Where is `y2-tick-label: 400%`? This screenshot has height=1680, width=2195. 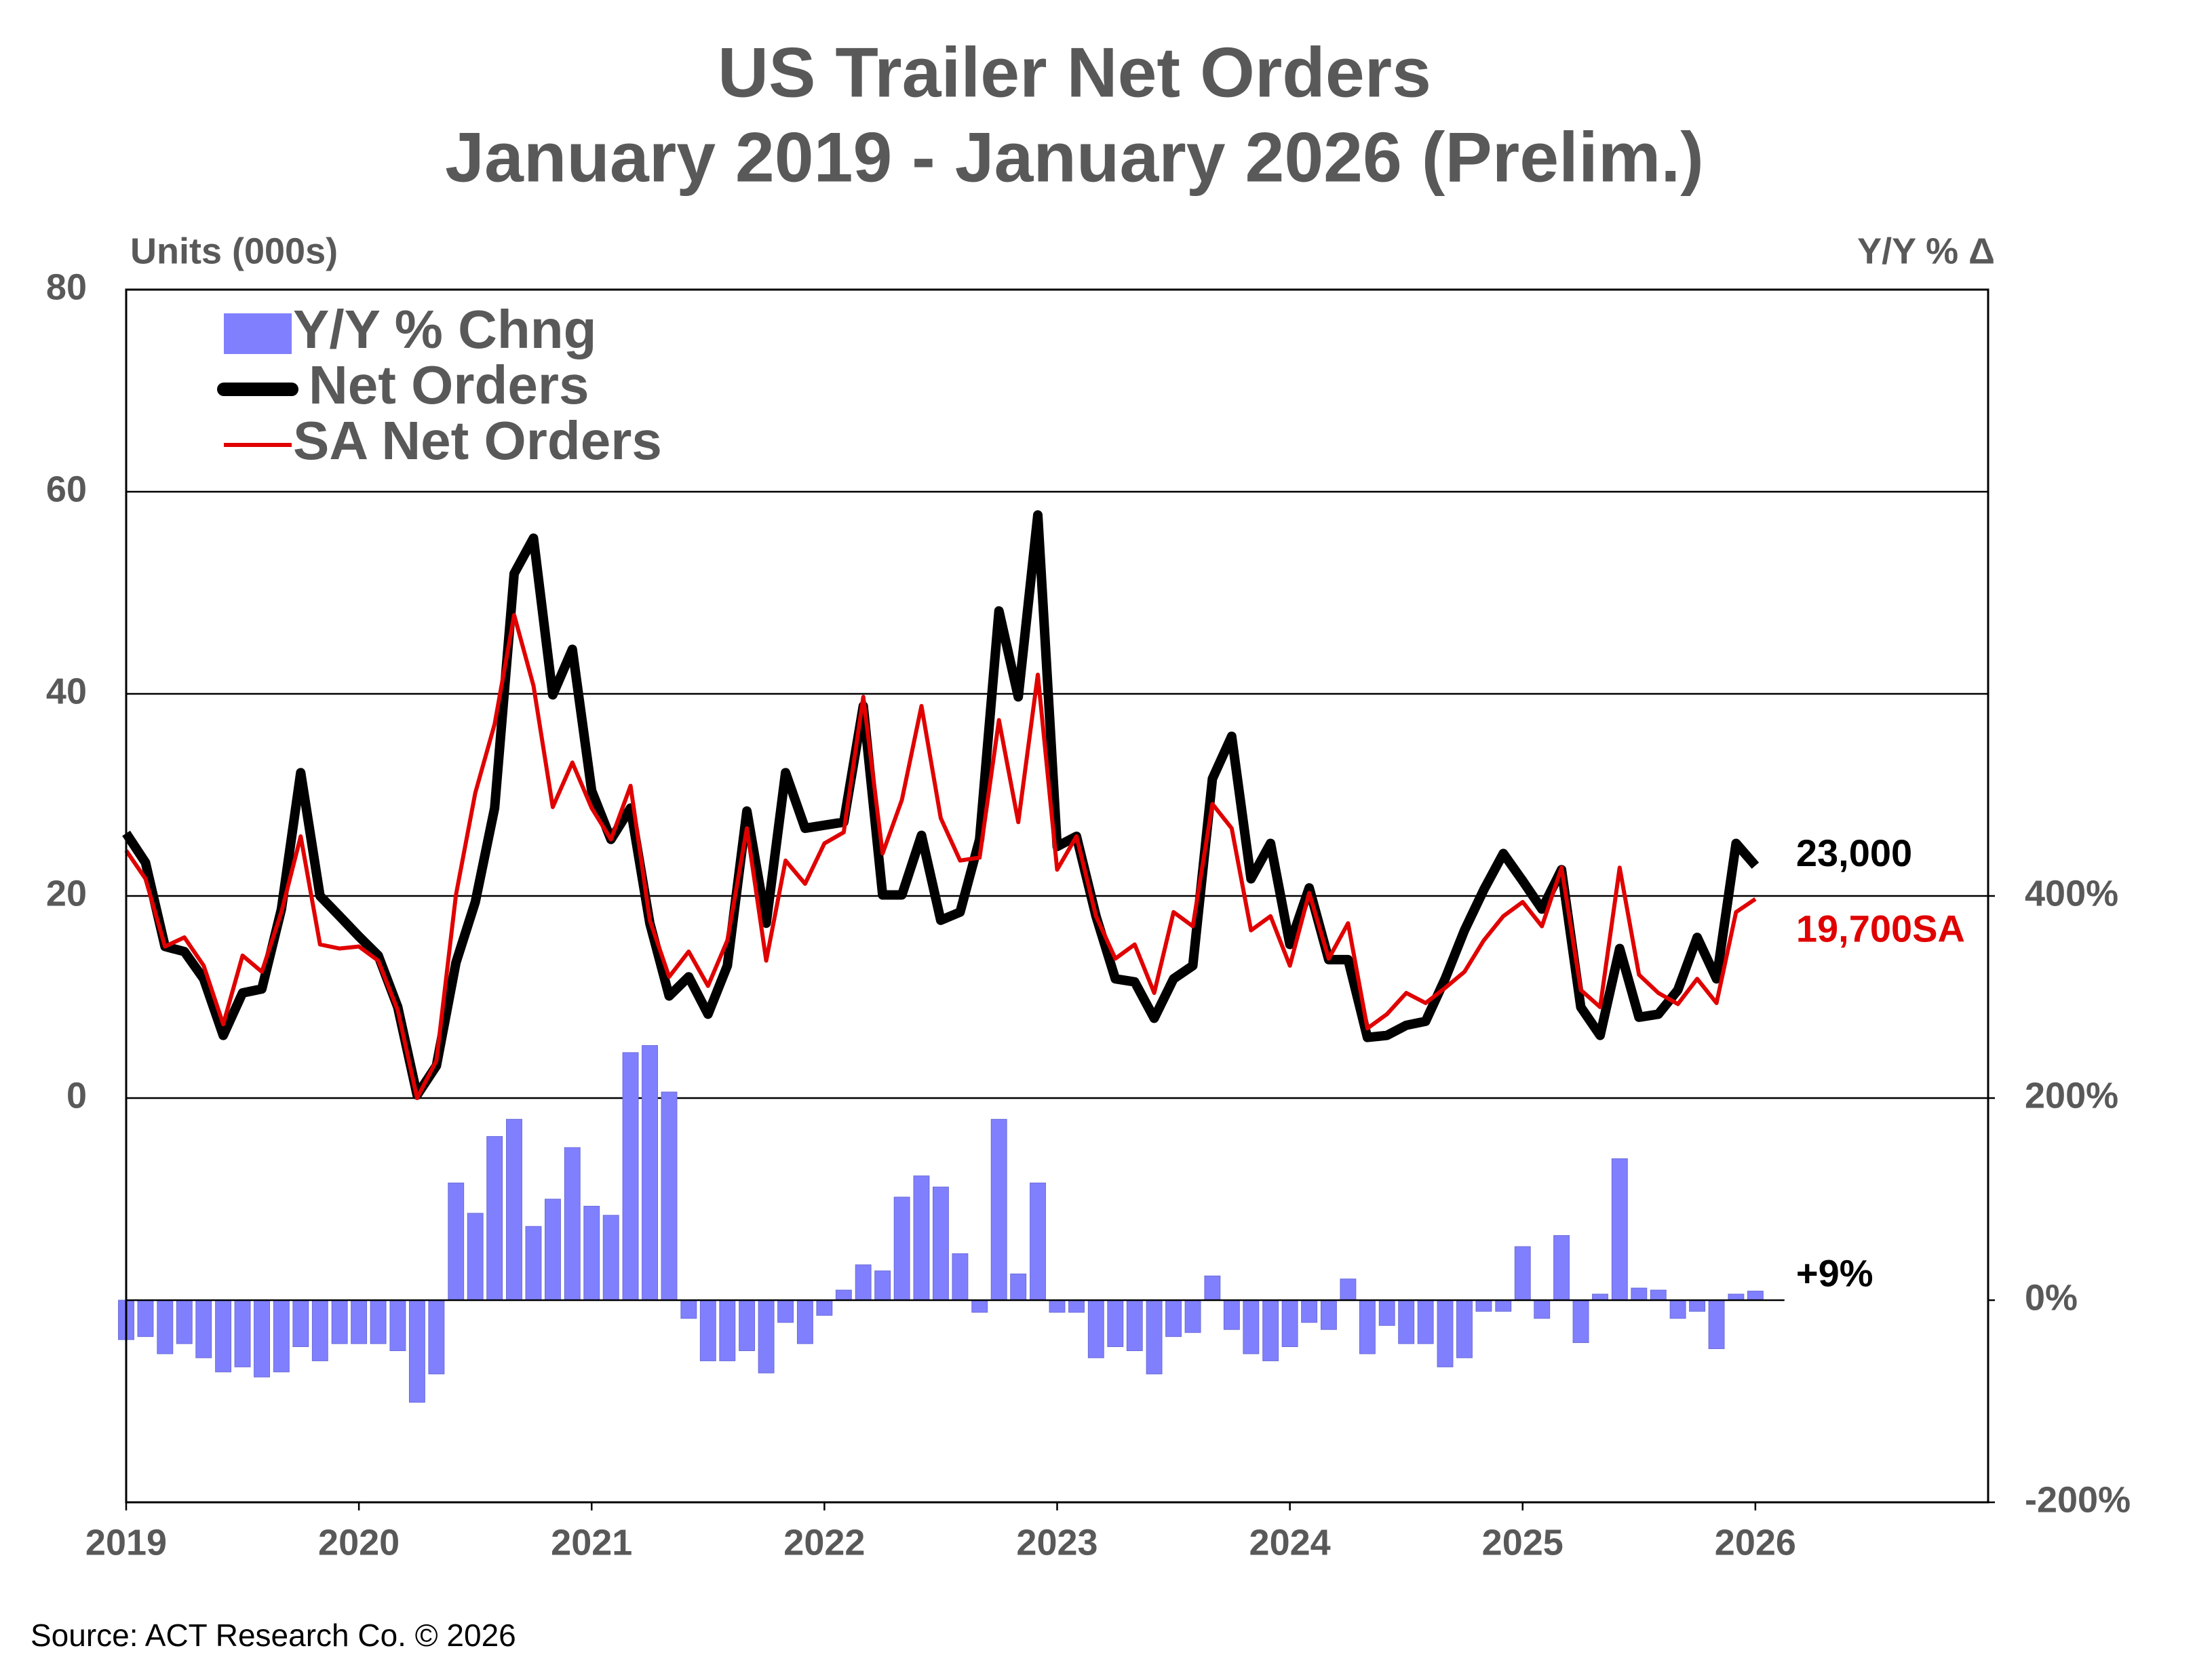
y2-tick-label: 400% is located at coordinates (2071, 894).